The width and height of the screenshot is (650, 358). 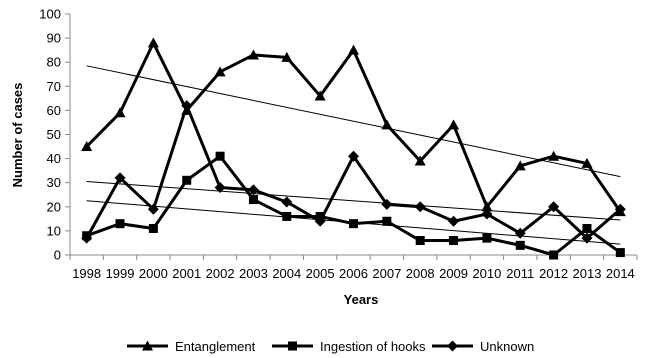 I want to click on y-tick-label: 100, so click(x=50, y=14).